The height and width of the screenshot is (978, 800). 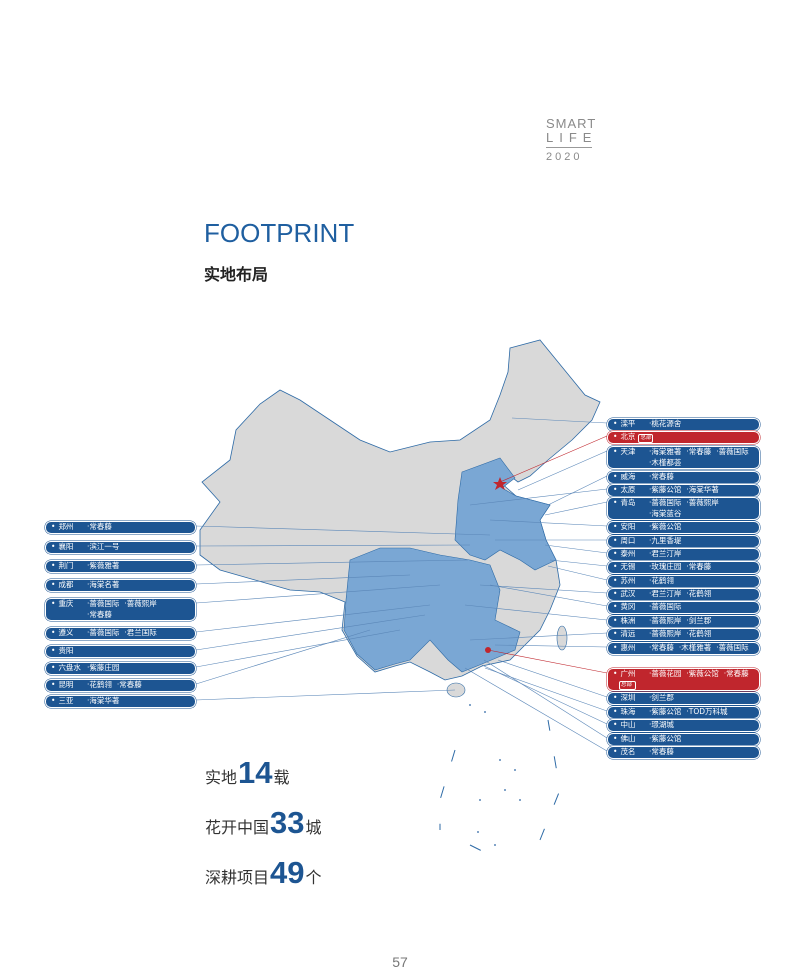 I want to click on project-list: 紫藤庄园, so click(x=139, y=668).